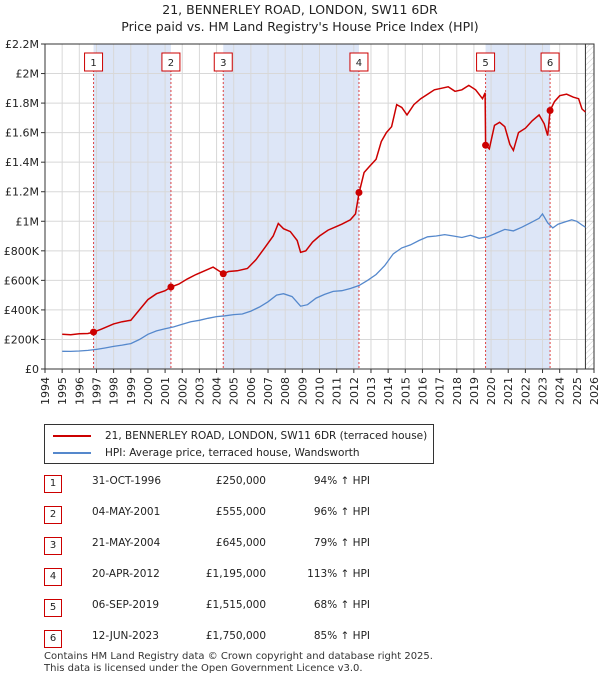 The height and width of the screenshot is (680, 600). Describe the element at coordinates (341, 481) in the screenshot. I see `sale-hpi: 94% ↑ HPI` at that location.